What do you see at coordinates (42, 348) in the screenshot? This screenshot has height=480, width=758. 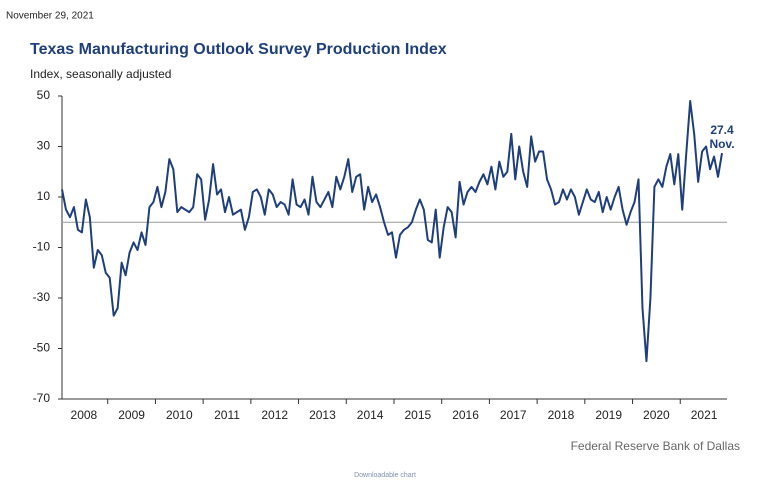 I see `y-tick-label: -50` at bounding box center [42, 348].